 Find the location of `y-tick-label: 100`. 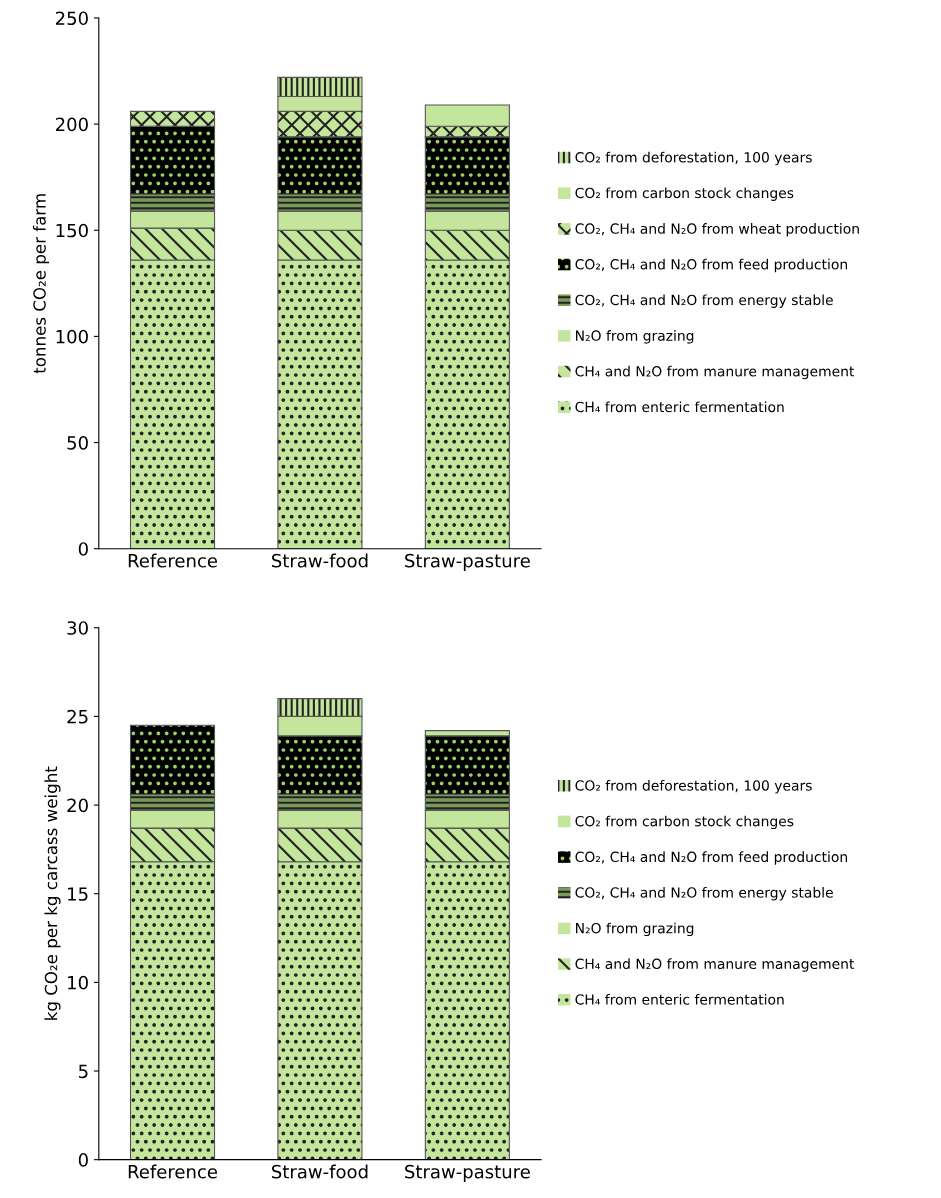

y-tick-label: 100 is located at coordinates (72, 336).